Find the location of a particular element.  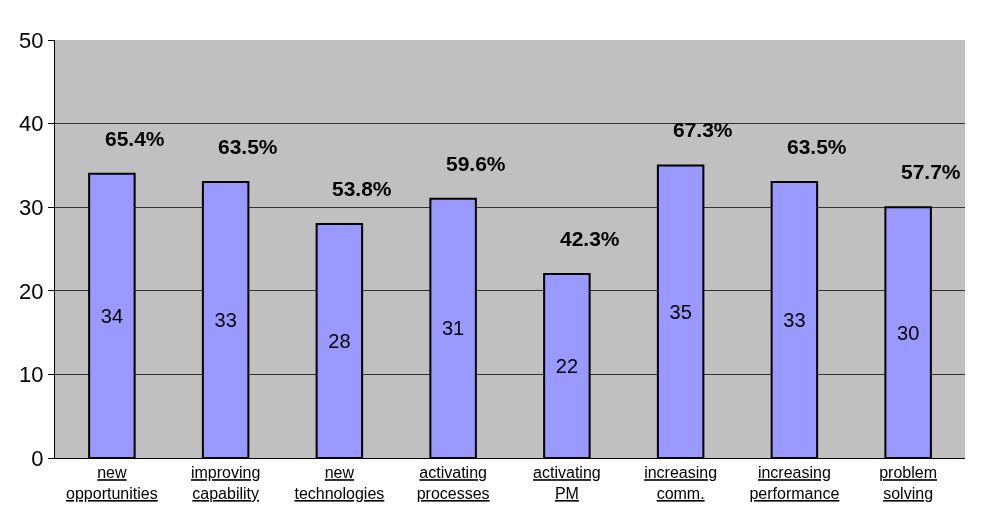

x-tick-label: improving capability is located at coordinates (225, 483).